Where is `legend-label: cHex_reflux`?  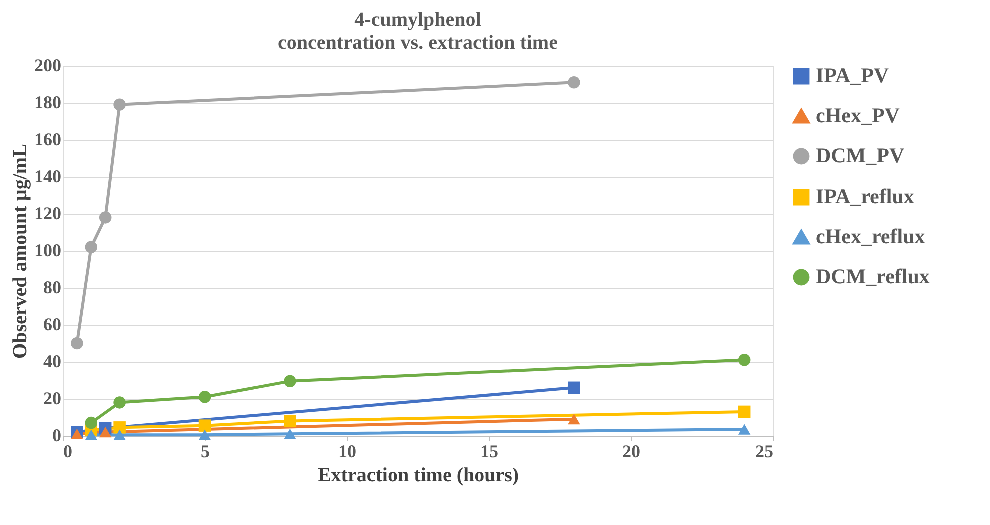 legend-label: cHex_reflux is located at coordinates (871, 236).